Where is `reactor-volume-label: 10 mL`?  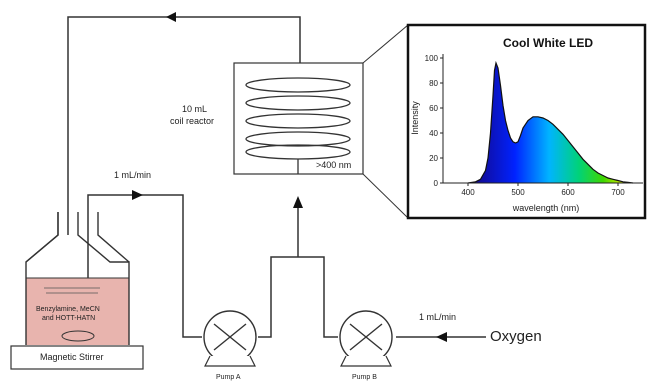 reactor-volume-label: 10 mL is located at coordinates (195, 109).